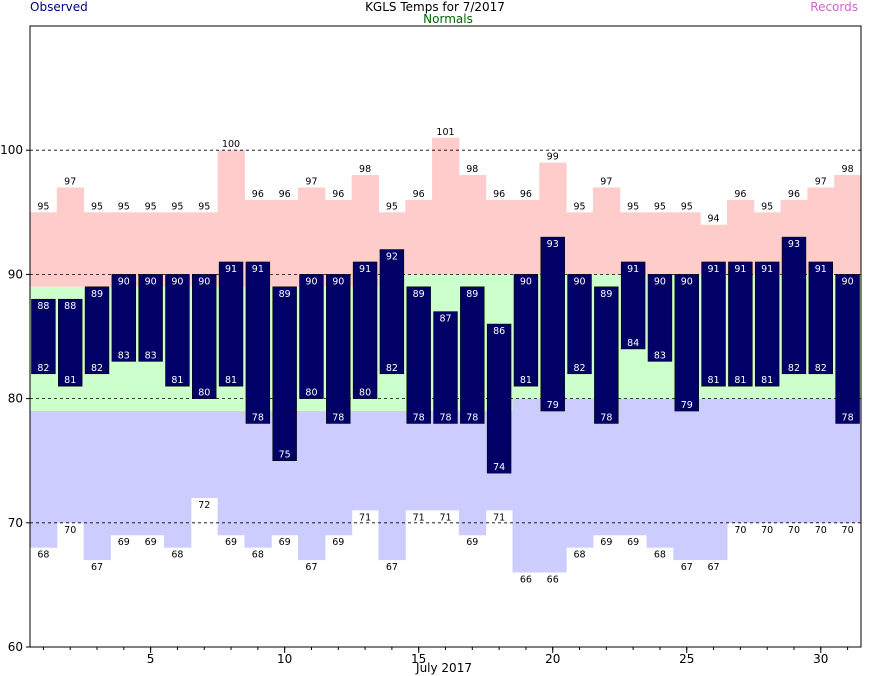 The image size is (870, 676). Describe the element at coordinates (365, 169) in the screenshot. I see `record-high-label: 98` at that location.